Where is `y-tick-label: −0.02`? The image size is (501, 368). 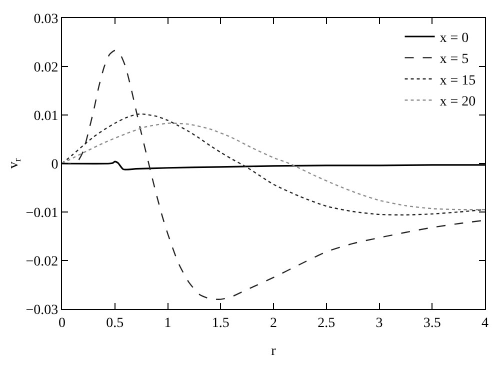 y-tick-label: −0.02 is located at coordinates (42, 262).